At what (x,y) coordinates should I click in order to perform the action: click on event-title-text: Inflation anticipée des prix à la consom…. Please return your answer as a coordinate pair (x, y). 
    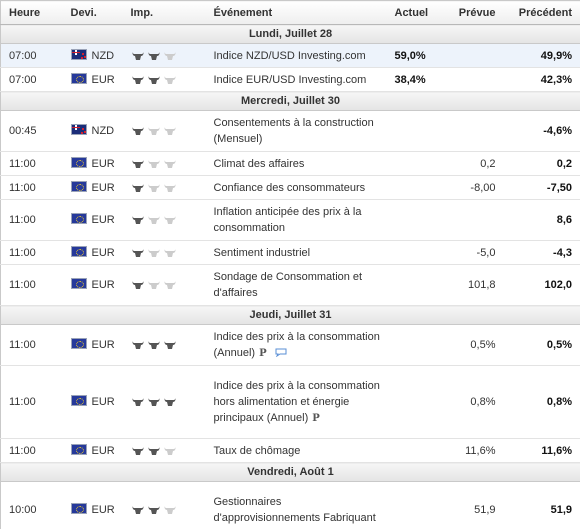
    Looking at the image, I should click on (287, 220).